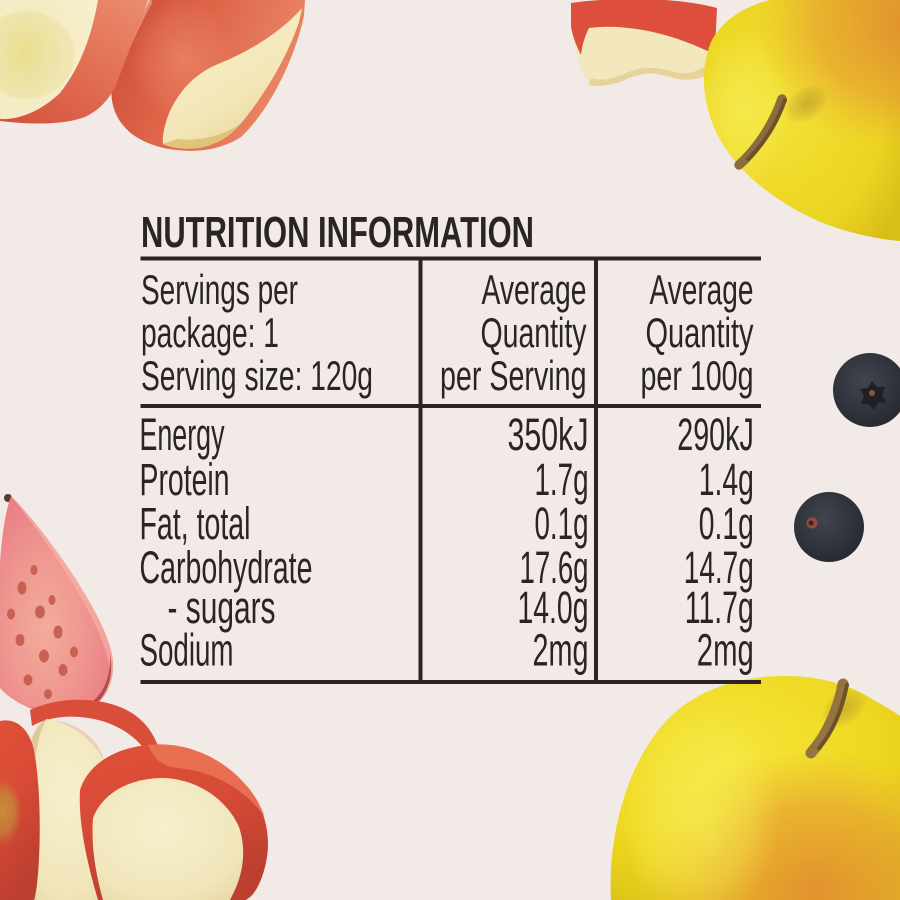 The width and height of the screenshot is (900, 900). Describe the element at coordinates (185, 479) in the screenshot. I see `svg-text: Protein` at that location.